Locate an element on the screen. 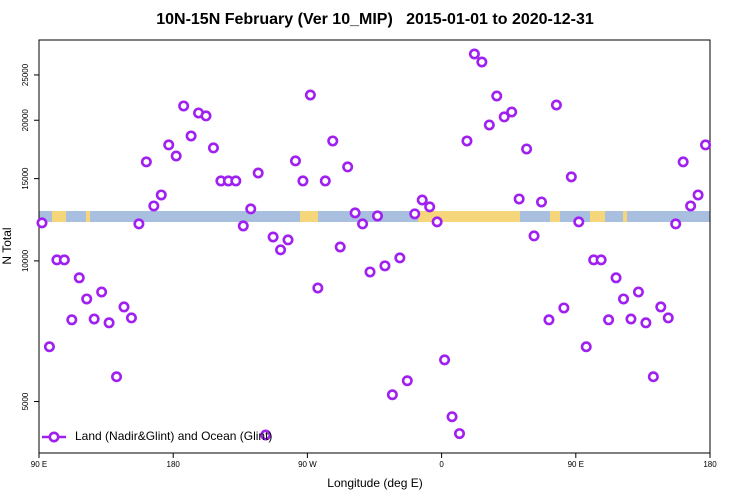 This screenshot has width=750, height=500. y-tick-label: 15000 is located at coordinates (25, 178).